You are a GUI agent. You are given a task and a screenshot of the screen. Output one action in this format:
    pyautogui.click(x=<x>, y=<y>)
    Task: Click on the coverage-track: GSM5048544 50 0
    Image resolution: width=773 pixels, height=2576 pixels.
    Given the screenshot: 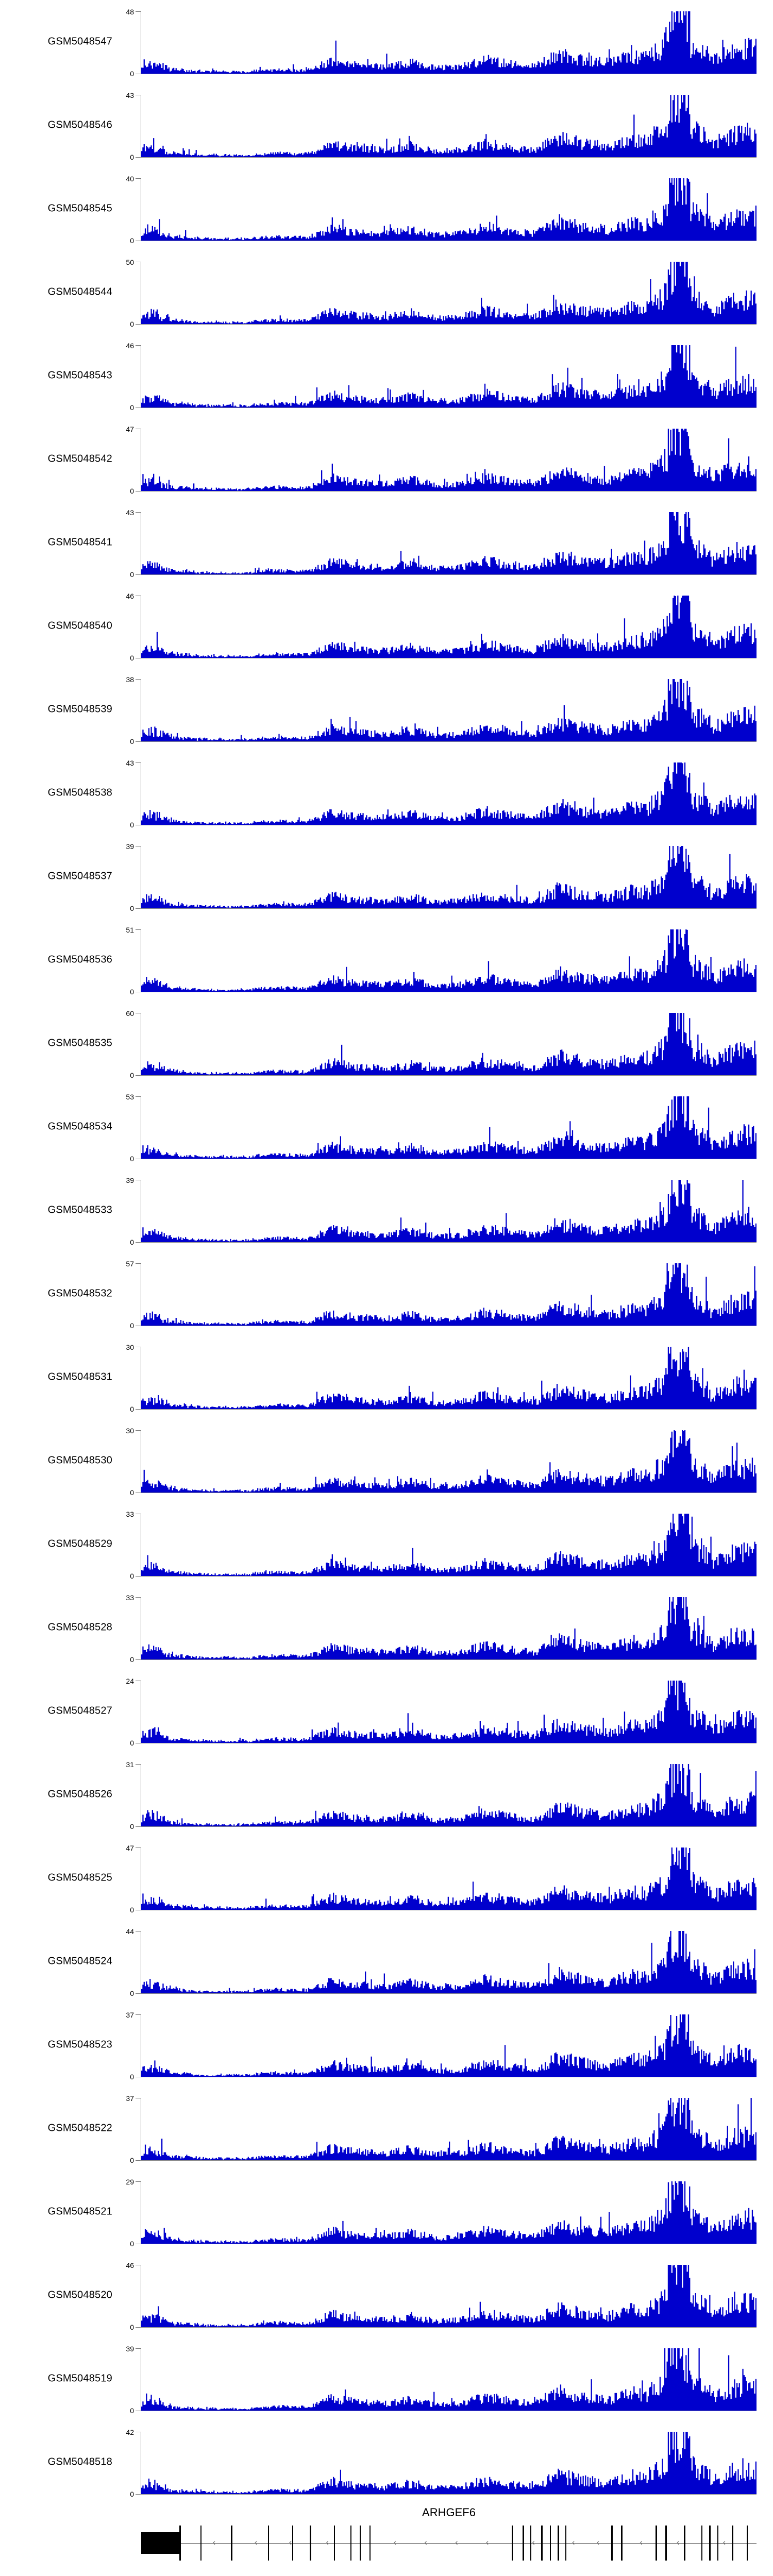 What is the action you would take?
    pyautogui.click(x=386, y=292)
    